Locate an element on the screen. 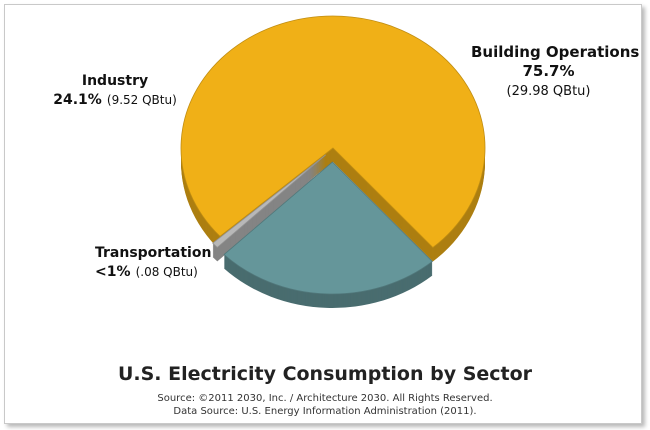  label-building-operations-value: (29.98 QBtu) is located at coordinates (548, 91).